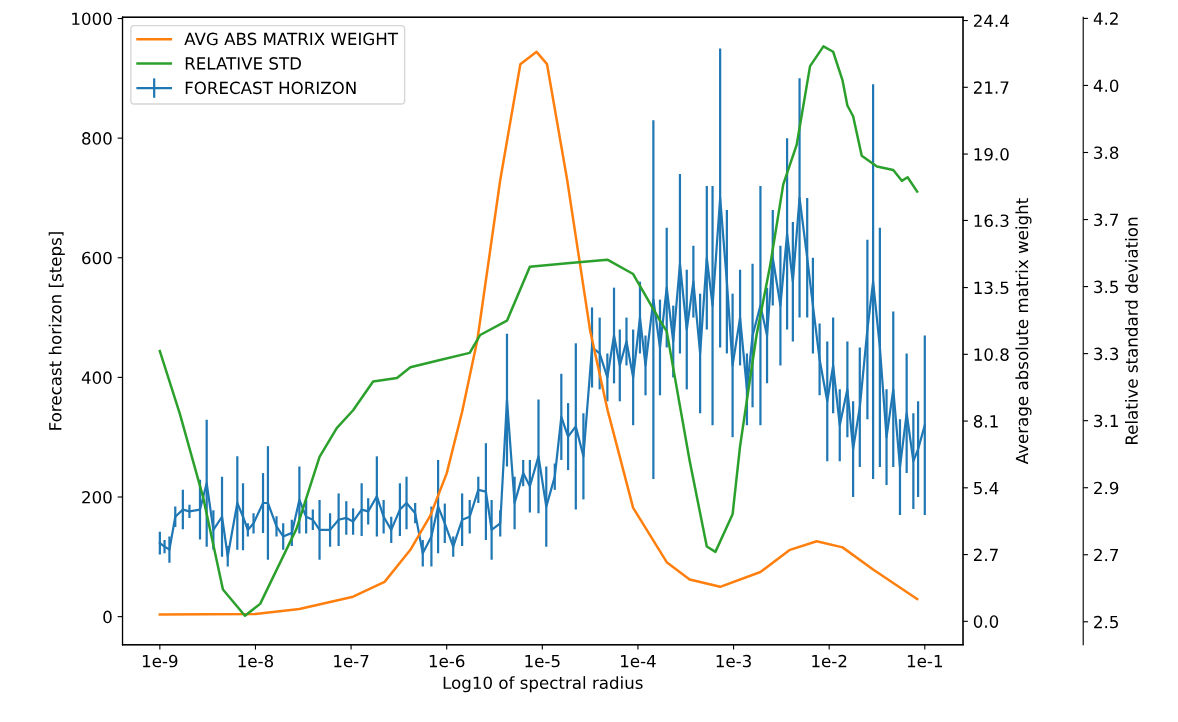 Image resolution: width=1178 pixels, height=722 pixels. I want to click on x-tick-label: 1e-9, so click(160, 661).